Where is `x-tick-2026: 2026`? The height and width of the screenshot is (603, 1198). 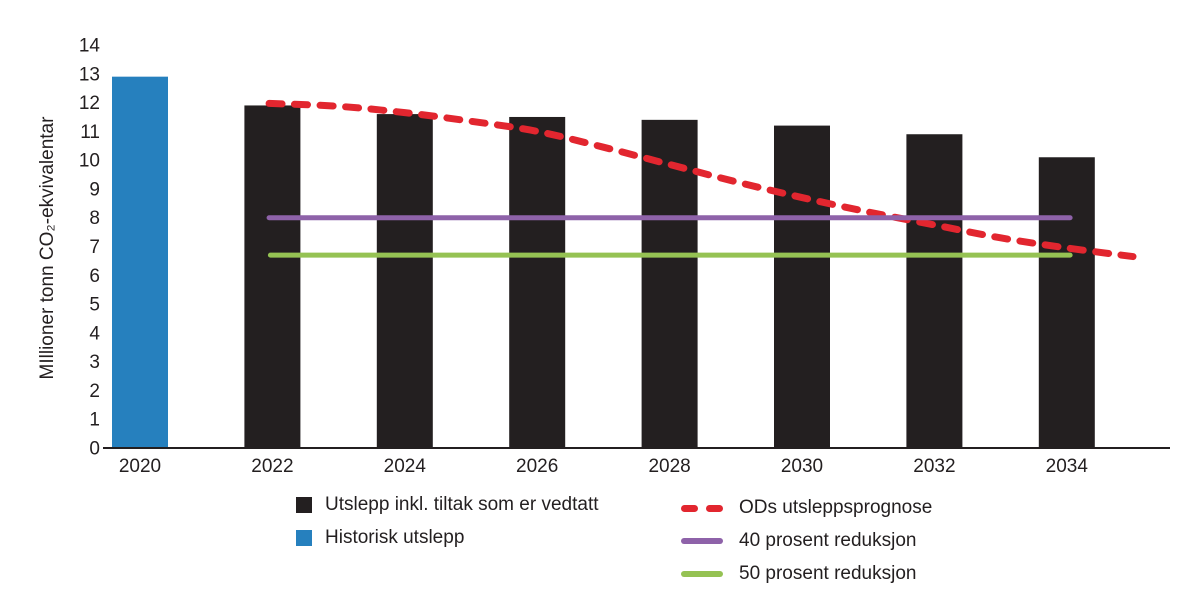 x-tick-2026: 2026 is located at coordinates (537, 466).